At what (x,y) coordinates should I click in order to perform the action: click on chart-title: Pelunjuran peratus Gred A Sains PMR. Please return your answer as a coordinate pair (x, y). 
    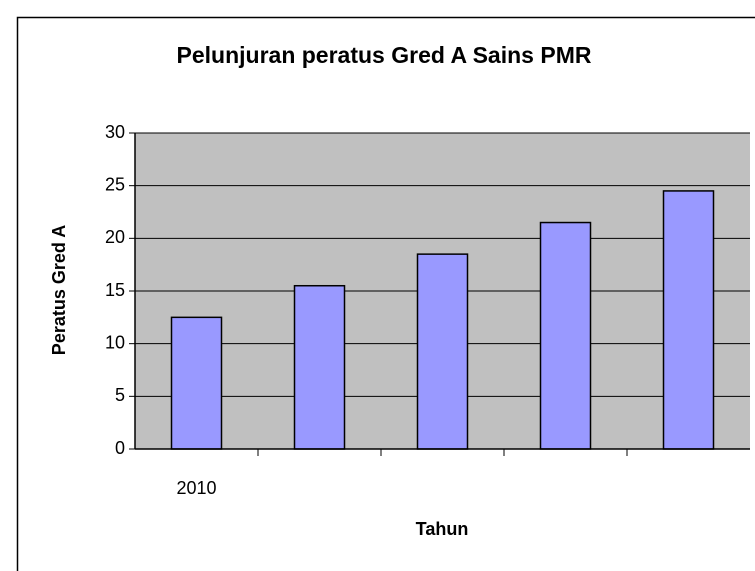
    Looking at the image, I should click on (384, 55).